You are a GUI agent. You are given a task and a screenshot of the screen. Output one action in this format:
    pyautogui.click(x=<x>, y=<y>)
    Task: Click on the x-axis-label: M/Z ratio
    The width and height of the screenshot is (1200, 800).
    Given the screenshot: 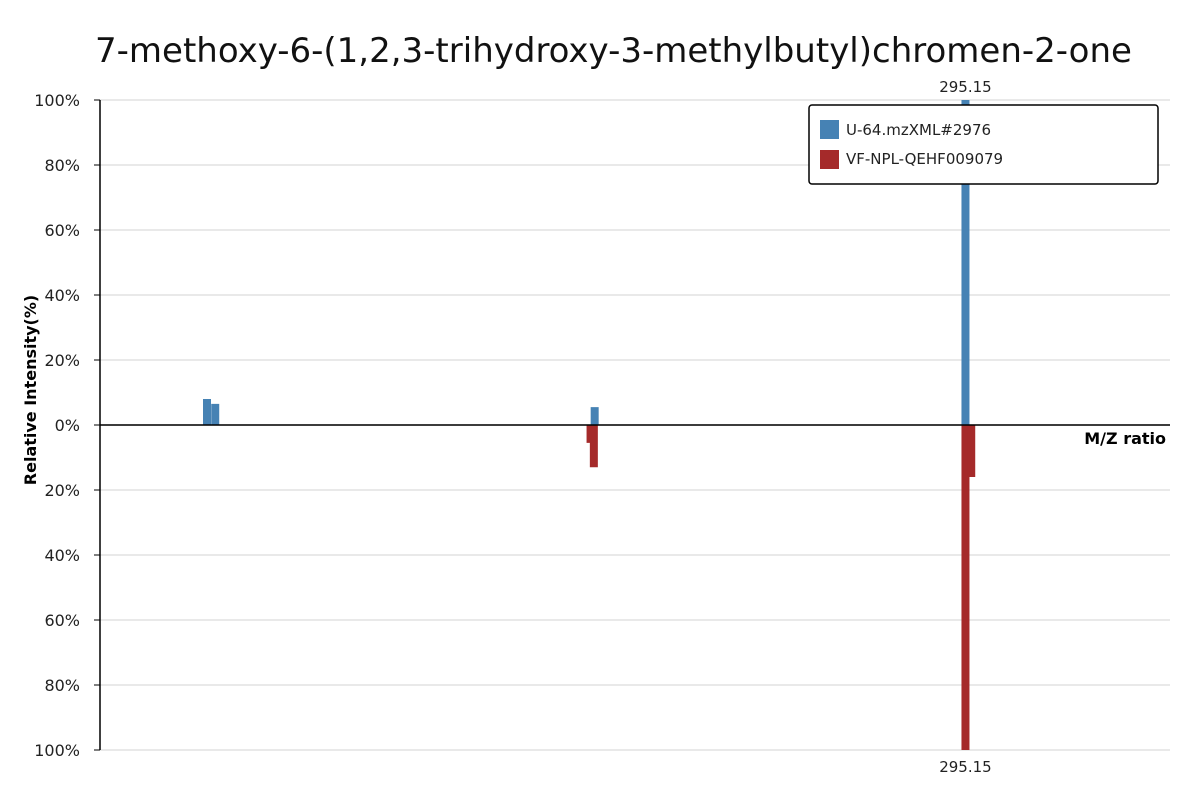 What is the action you would take?
    pyautogui.click(x=1125, y=438)
    